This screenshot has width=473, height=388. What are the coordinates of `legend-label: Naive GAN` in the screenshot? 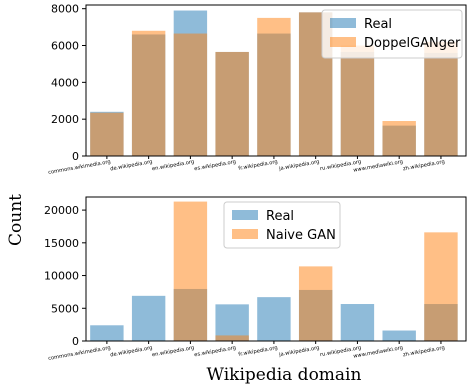 It's located at (301, 235).